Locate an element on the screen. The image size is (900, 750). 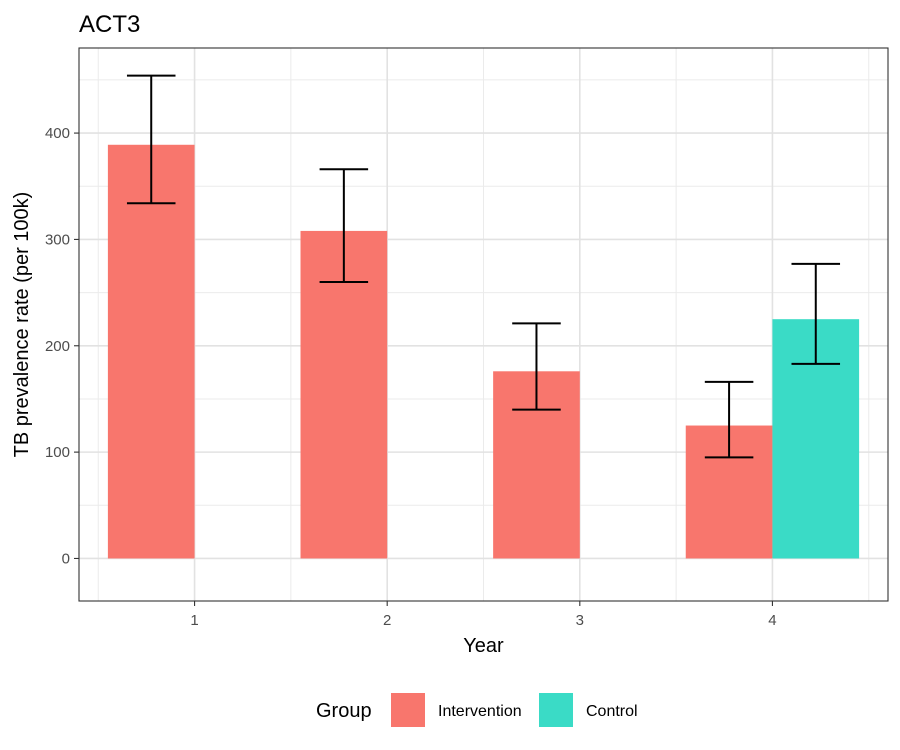
x-axis-title: Year is located at coordinates (483, 646).